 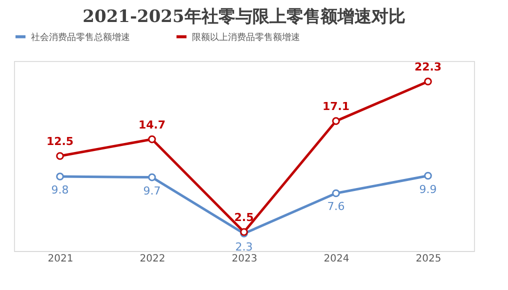 I want to click on data-label: 22.3, so click(x=428, y=67).